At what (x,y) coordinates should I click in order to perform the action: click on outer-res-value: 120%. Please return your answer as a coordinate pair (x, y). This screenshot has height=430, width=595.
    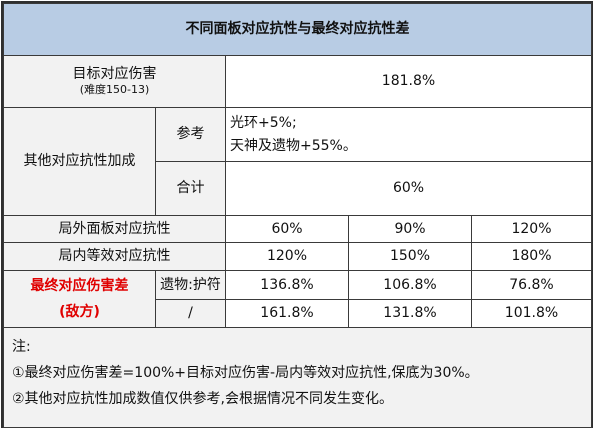
    Looking at the image, I should click on (531, 229).